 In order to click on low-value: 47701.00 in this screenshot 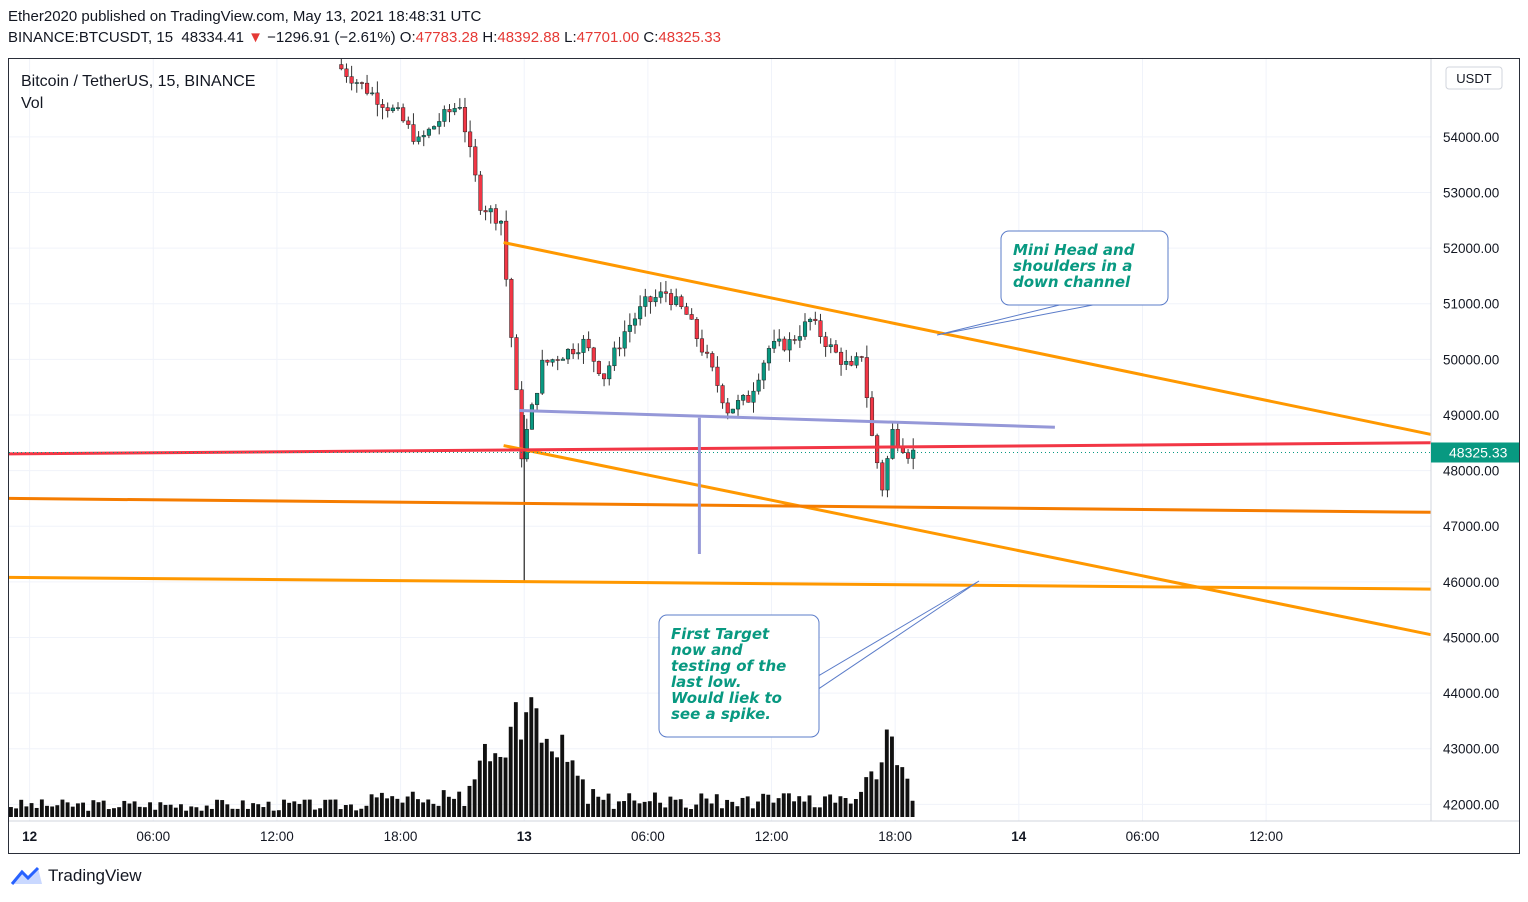, I will do `click(608, 37)`.